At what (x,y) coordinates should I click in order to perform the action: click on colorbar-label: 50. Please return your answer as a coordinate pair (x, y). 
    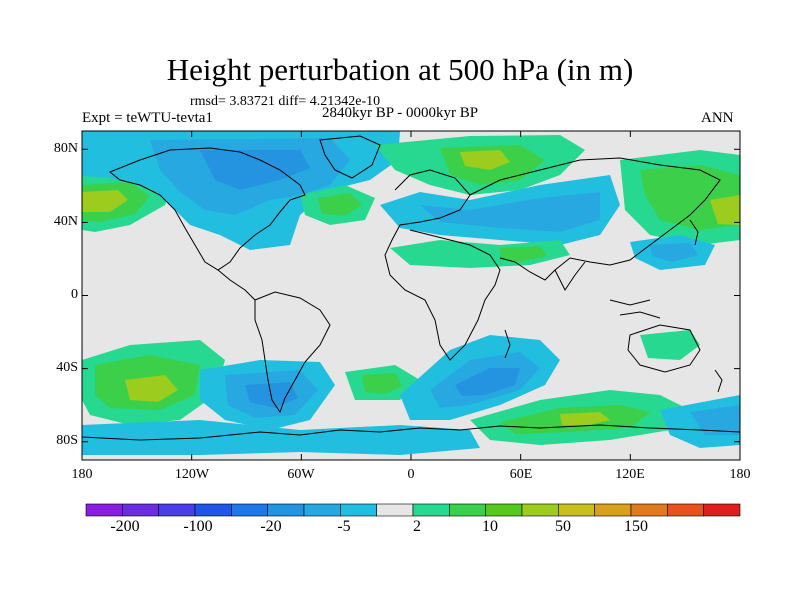
    Looking at the image, I should click on (563, 526).